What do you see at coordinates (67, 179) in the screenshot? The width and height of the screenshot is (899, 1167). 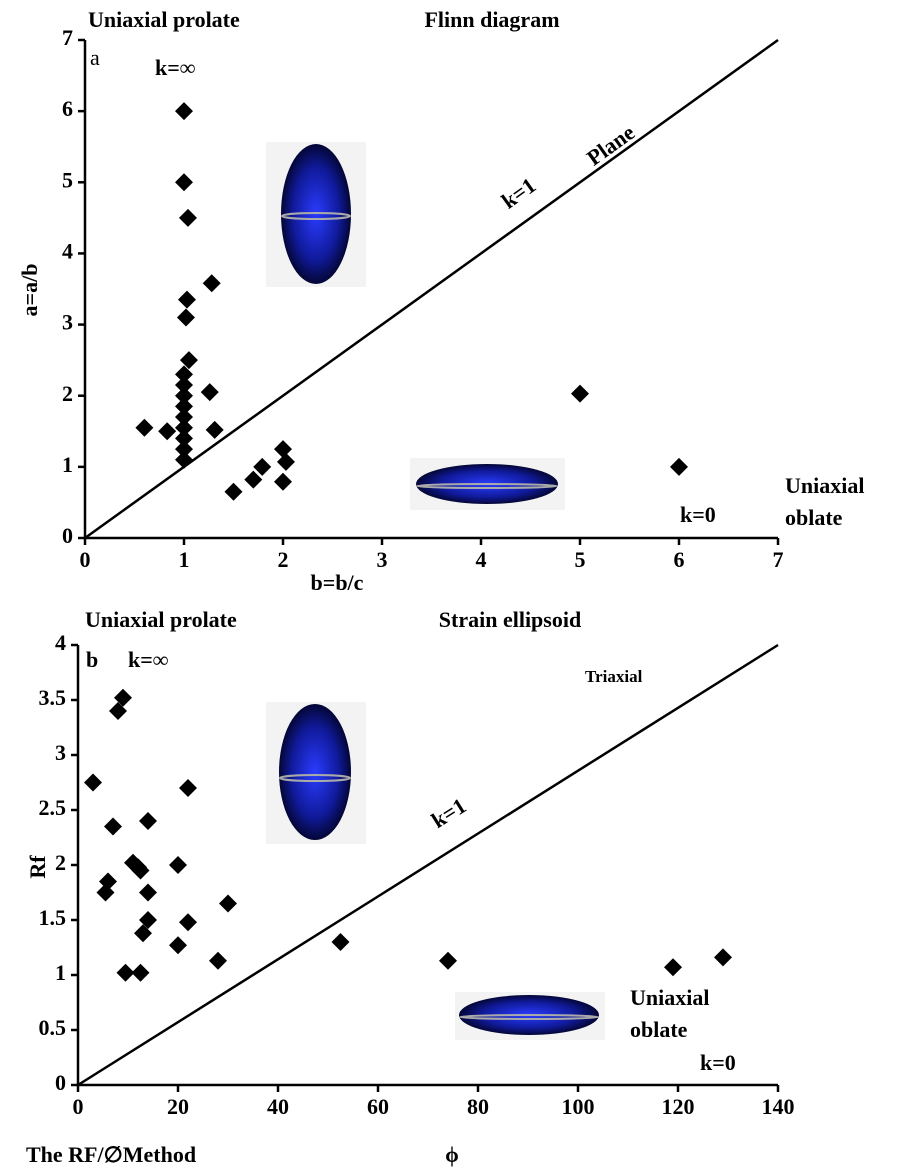 I see `y-tick-label: 5` at bounding box center [67, 179].